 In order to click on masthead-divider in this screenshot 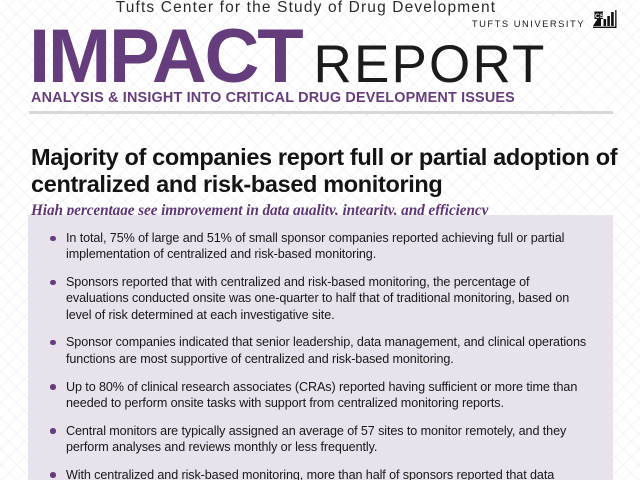, I will do `click(321, 112)`.